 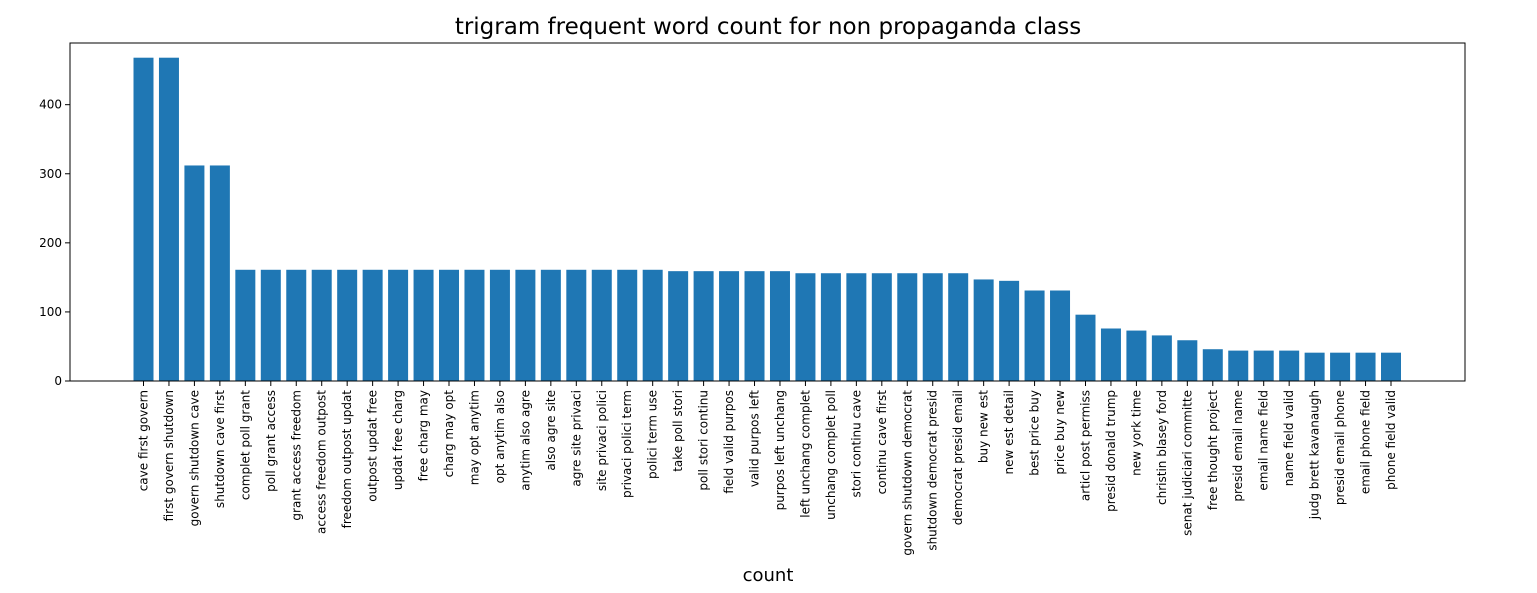 What do you see at coordinates (1060, 432) in the screenshot?
I see `x-tick-label: price buy new` at bounding box center [1060, 432].